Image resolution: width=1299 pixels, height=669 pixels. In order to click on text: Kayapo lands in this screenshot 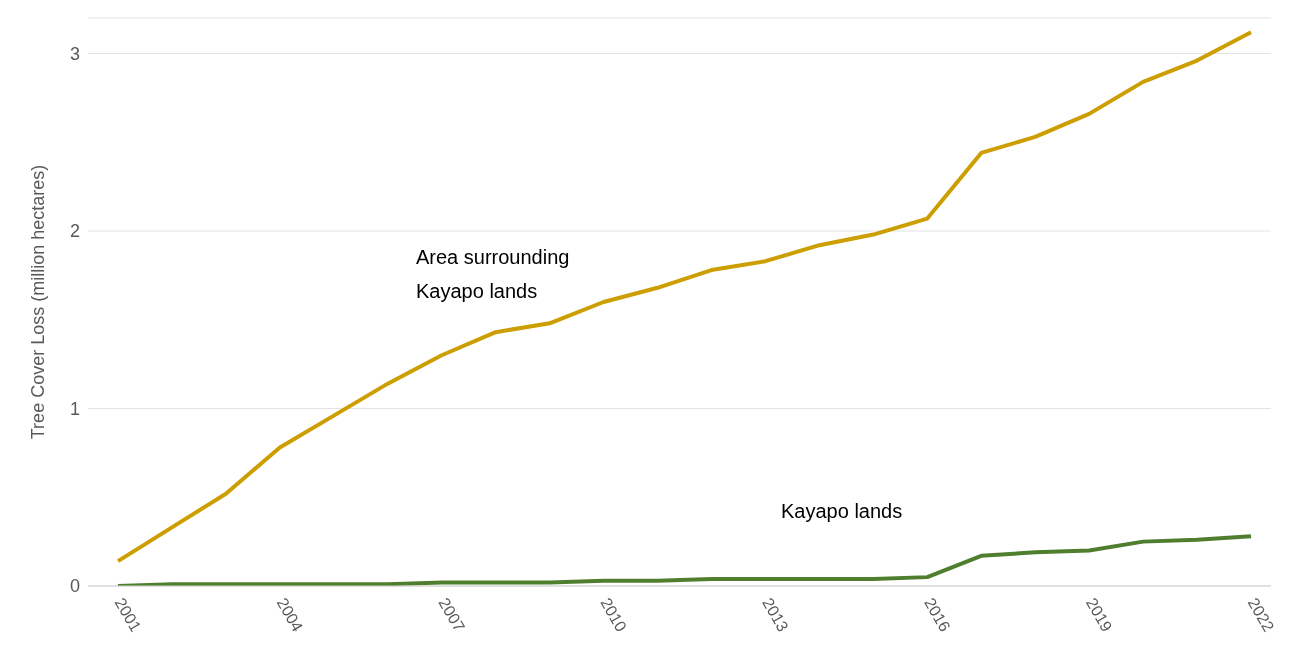, I will do `click(842, 511)`.